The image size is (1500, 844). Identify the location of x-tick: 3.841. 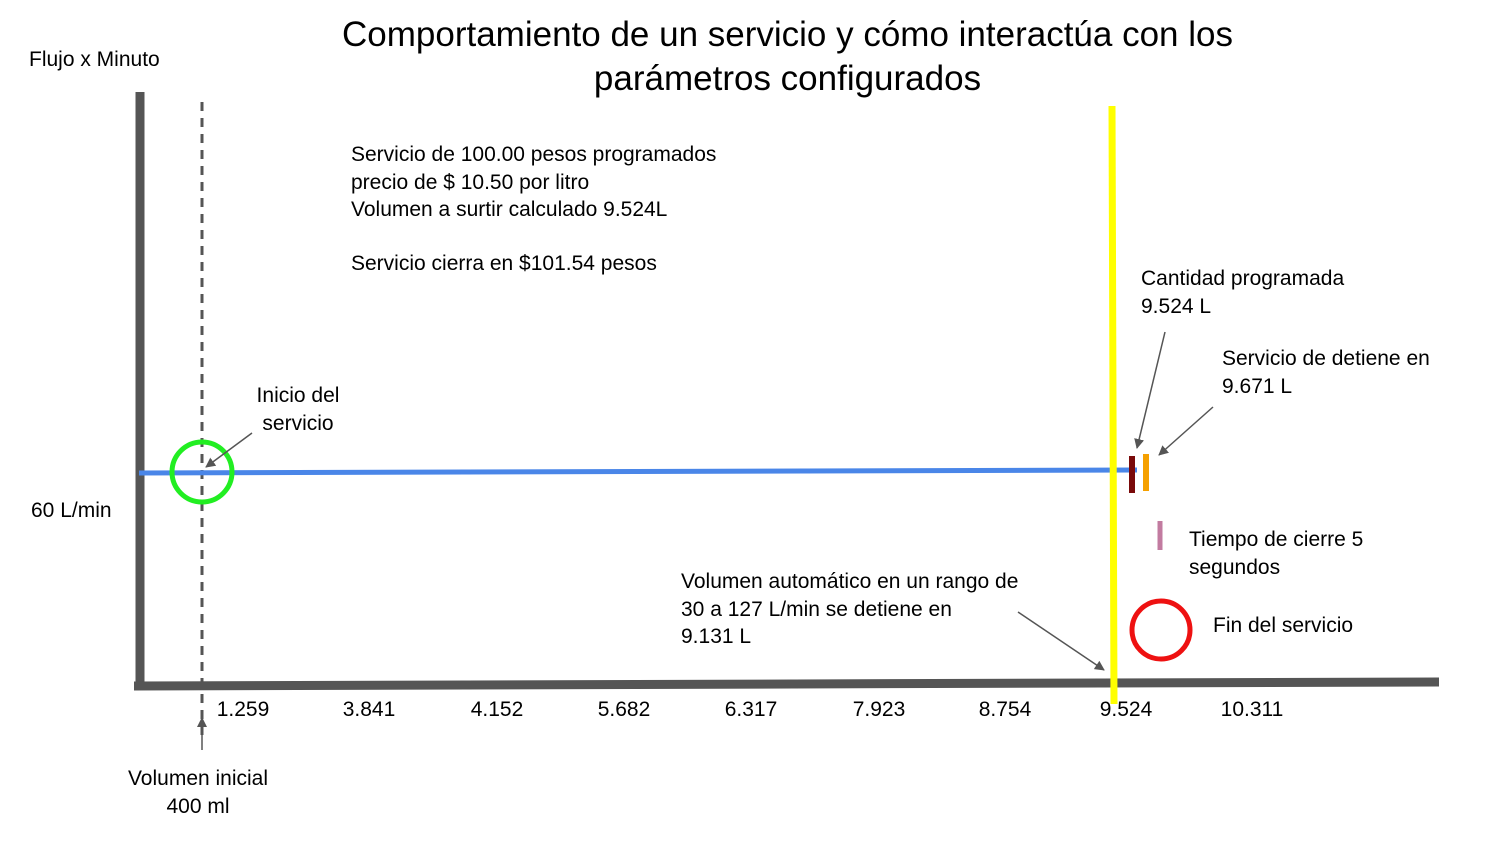
(369, 709).